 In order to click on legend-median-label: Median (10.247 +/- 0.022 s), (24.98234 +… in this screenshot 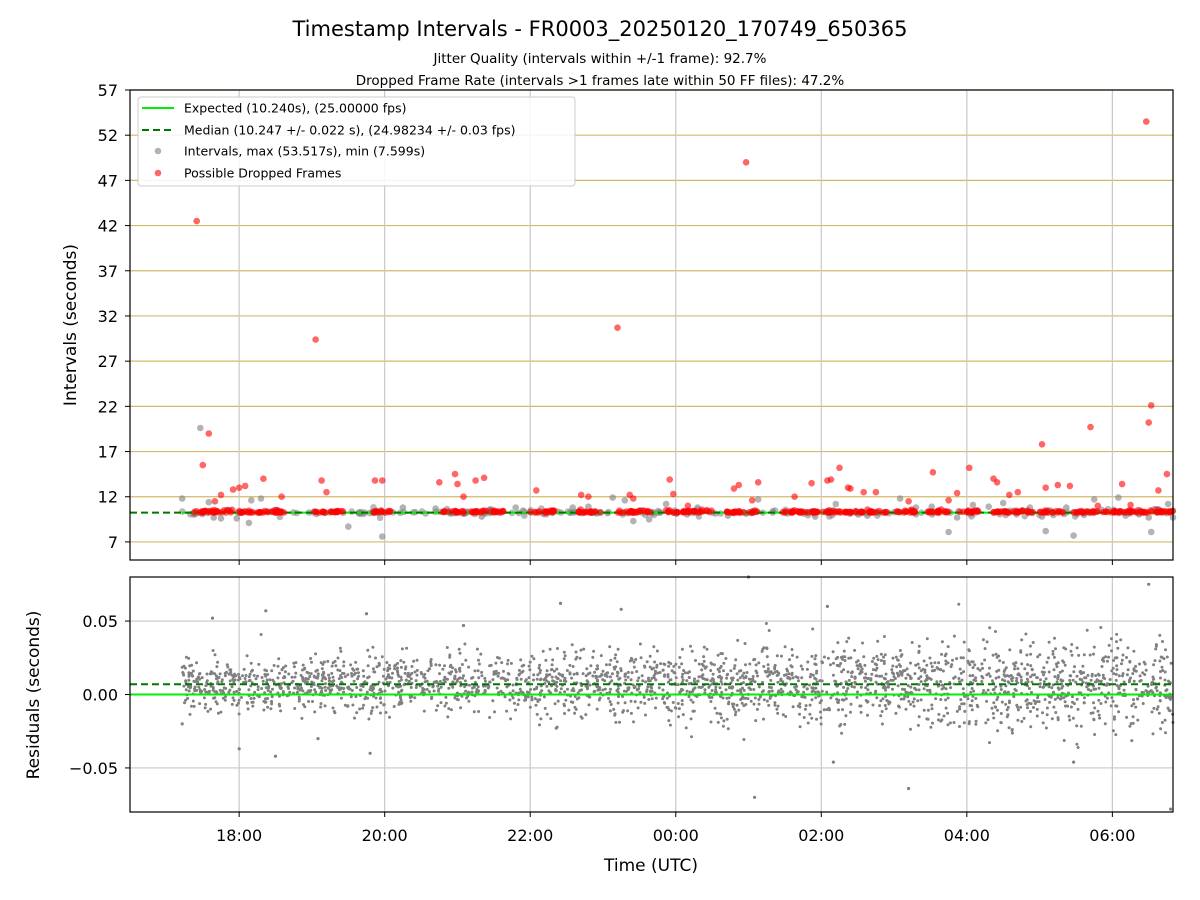, I will do `click(349, 130)`.